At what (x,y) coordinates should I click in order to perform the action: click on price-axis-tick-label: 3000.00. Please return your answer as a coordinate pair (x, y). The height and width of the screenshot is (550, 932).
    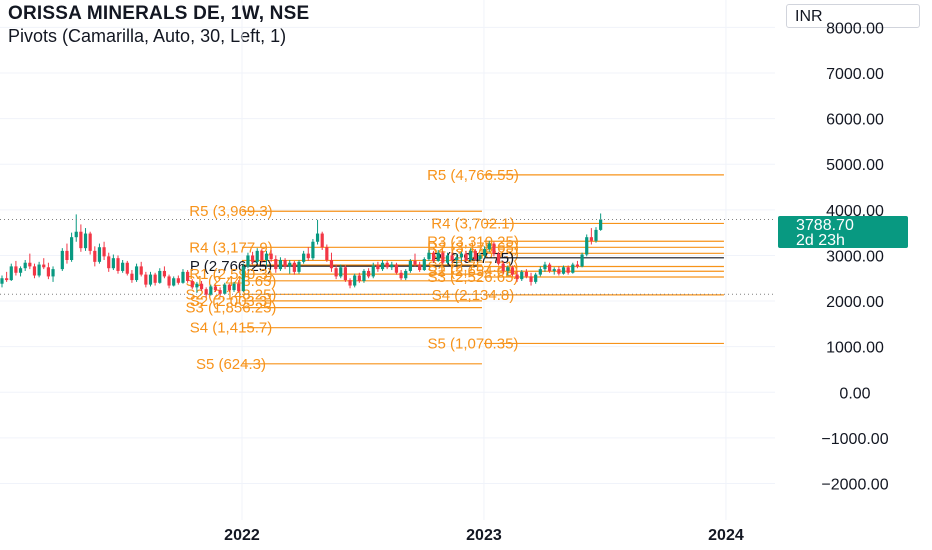
    Looking at the image, I should click on (855, 256).